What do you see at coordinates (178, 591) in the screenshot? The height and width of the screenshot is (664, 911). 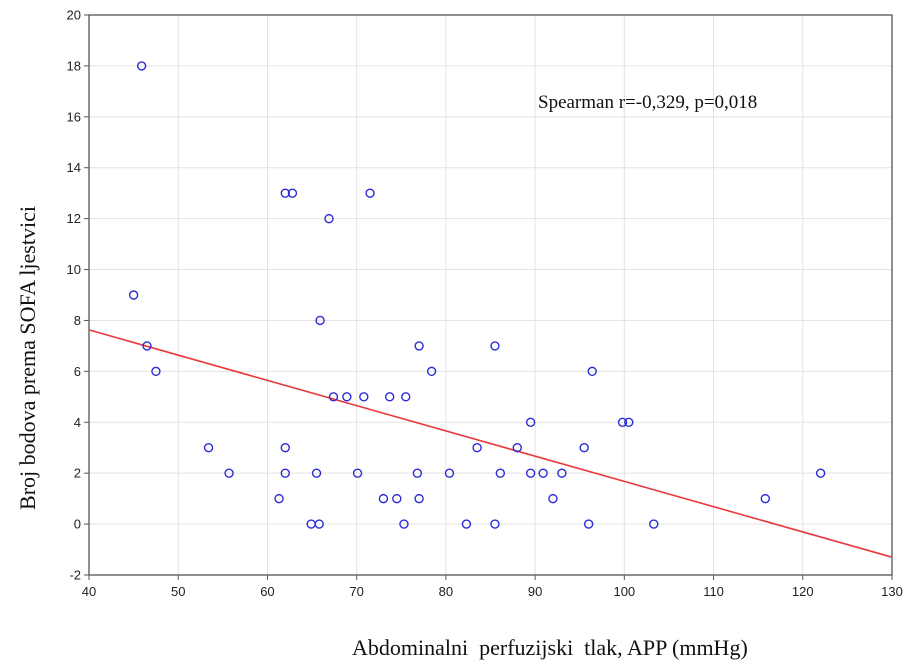 I see `x-tick-label: 50` at bounding box center [178, 591].